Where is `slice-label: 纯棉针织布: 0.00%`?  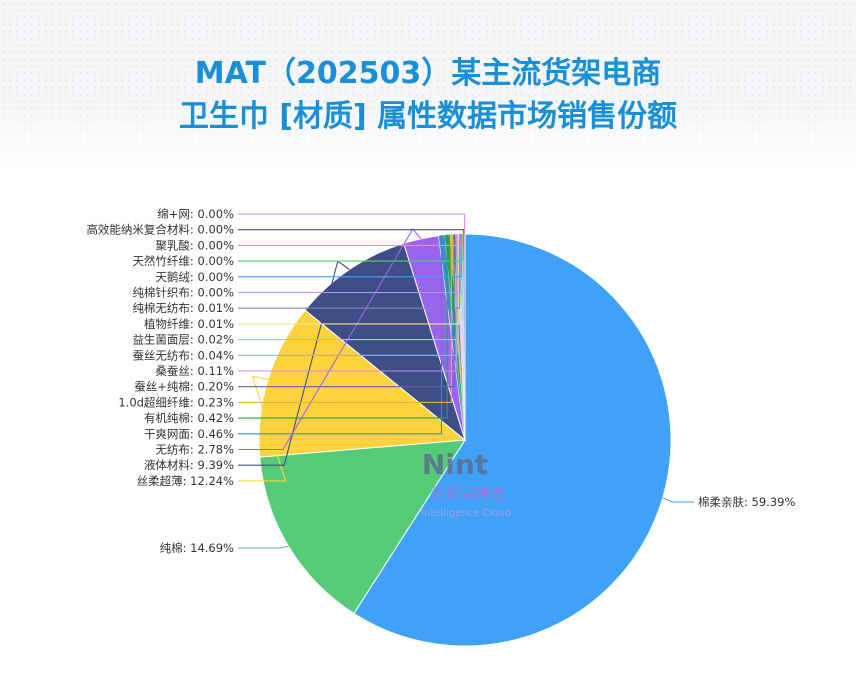
slice-label: 纯棉针织布: 0.00% is located at coordinates (183, 293).